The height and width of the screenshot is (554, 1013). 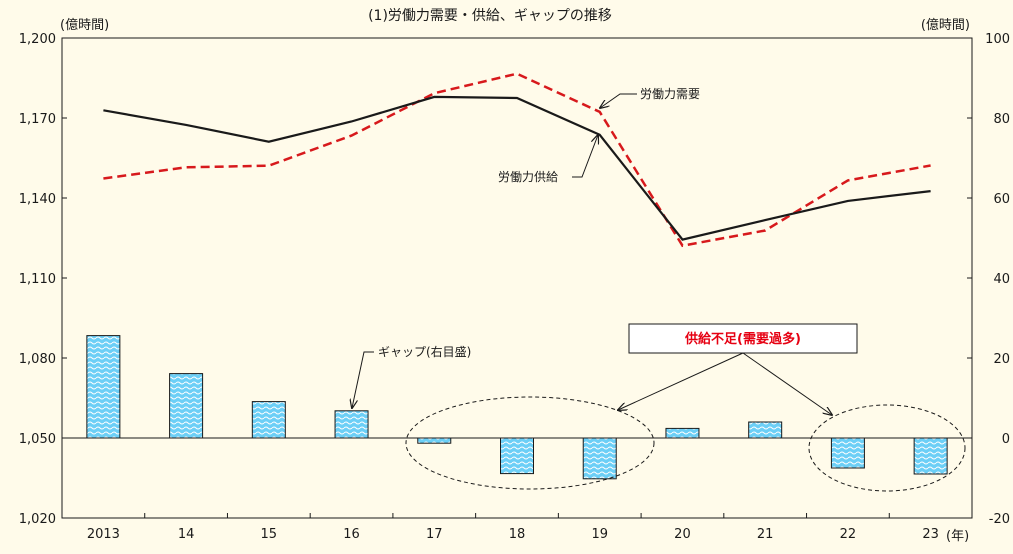 I want to click on x-axis-unit: (年), so click(x=957, y=536).